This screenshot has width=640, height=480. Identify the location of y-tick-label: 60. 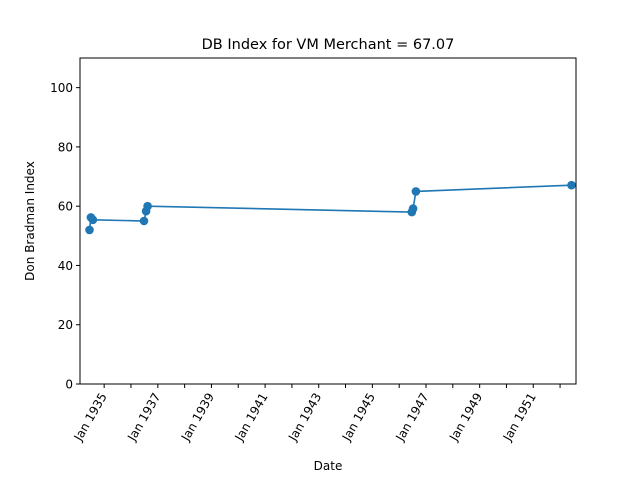
(65, 207).